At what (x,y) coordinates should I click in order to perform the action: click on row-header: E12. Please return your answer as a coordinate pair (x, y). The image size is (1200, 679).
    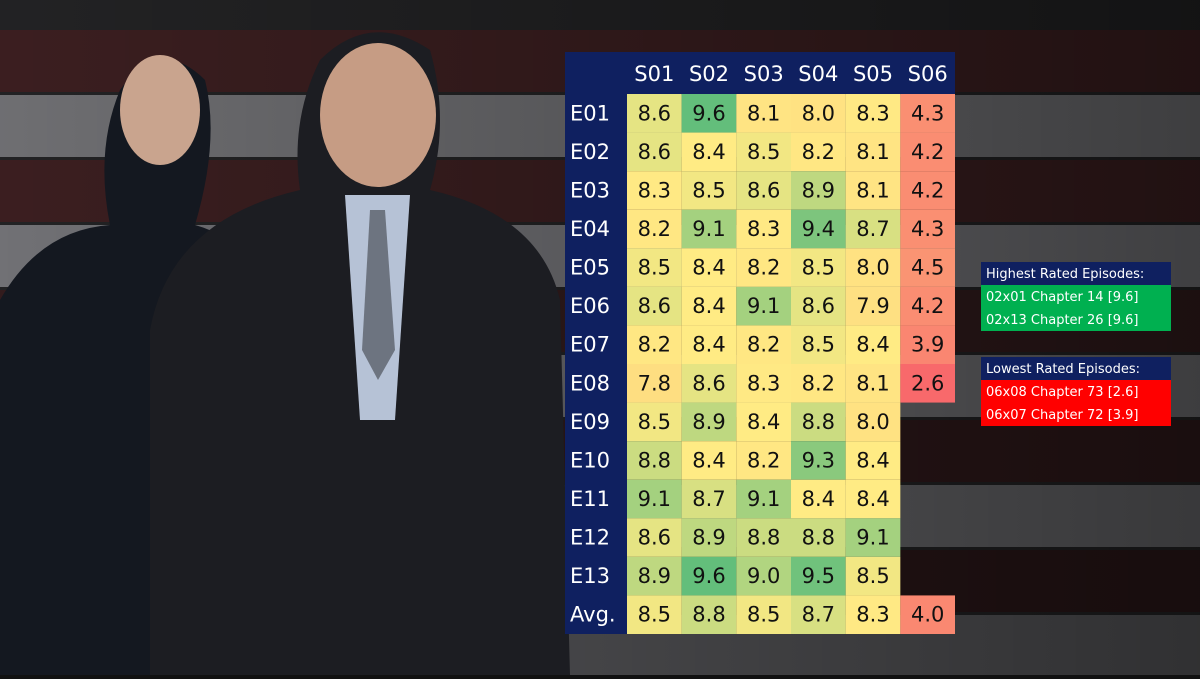
    Looking at the image, I should click on (590, 538).